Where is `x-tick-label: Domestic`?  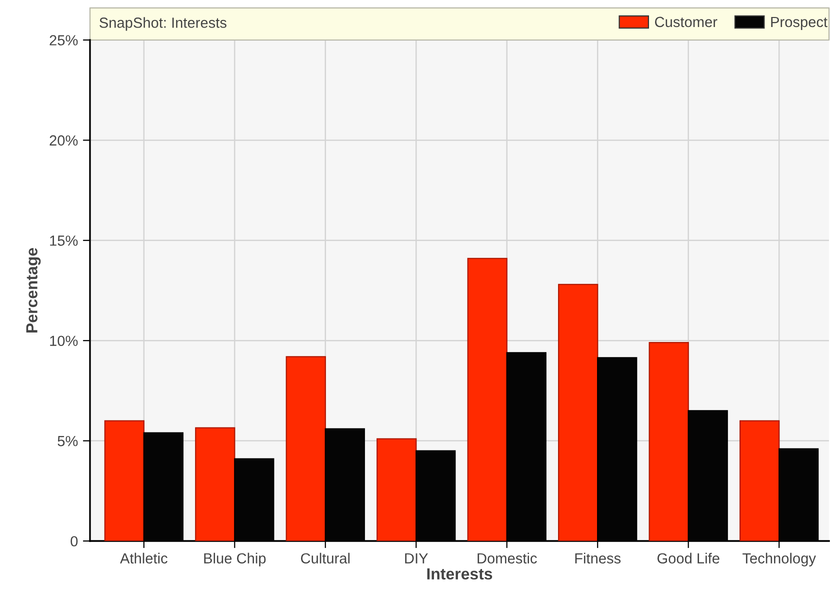 x-tick-label: Domestic is located at coordinates (507, 558).